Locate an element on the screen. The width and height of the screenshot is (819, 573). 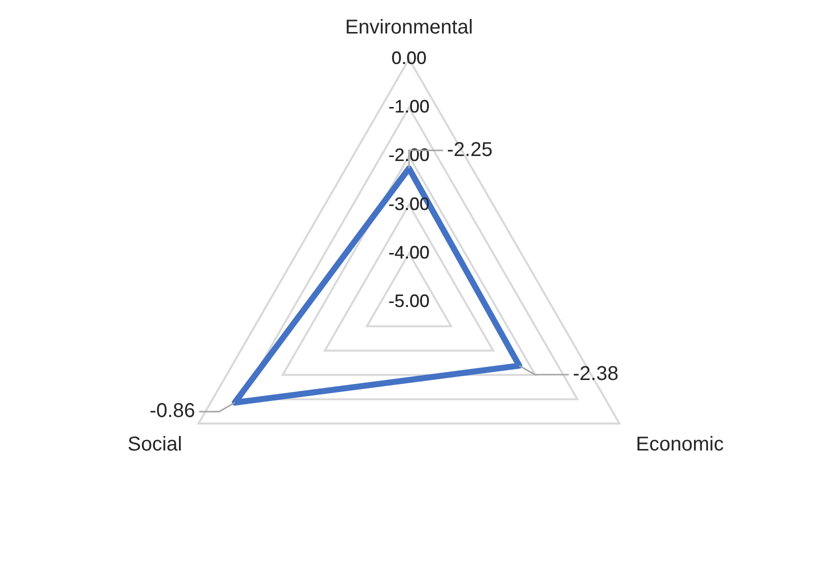
data-label: -2.38 is located at coordinates (595, 374).